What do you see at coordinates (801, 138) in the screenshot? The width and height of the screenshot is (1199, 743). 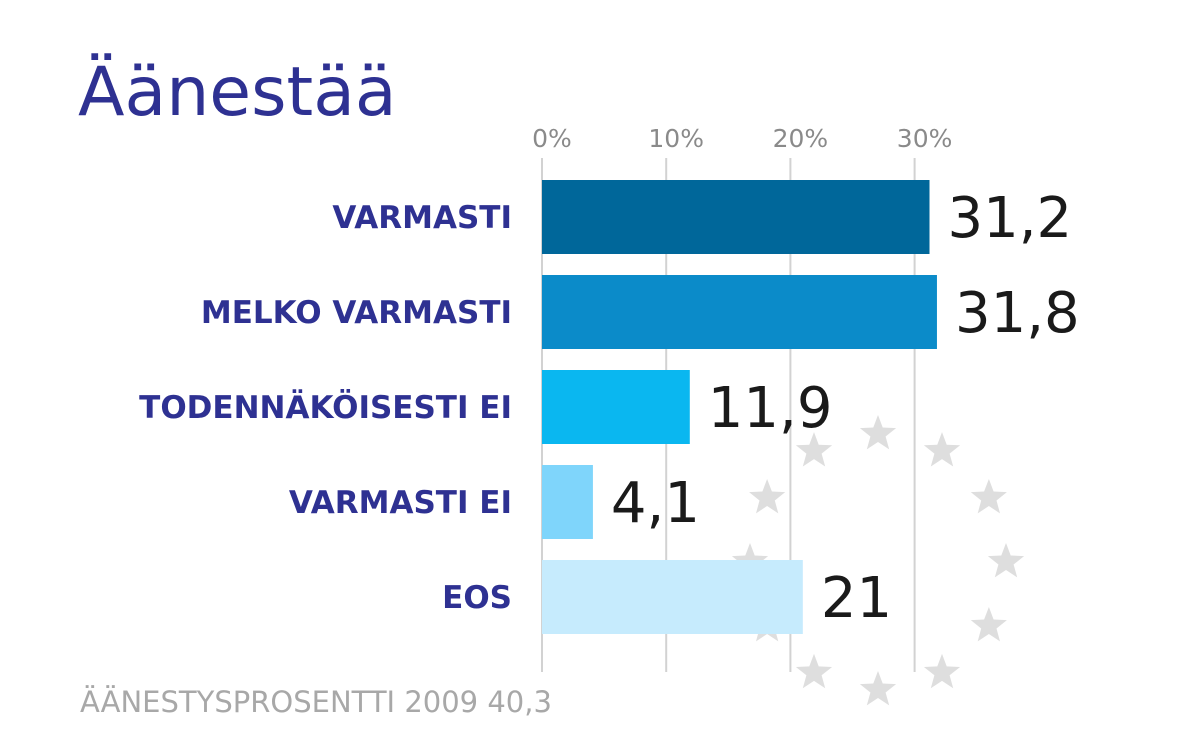 I see `tick-label: 20%` at bounding box center [801, 138].